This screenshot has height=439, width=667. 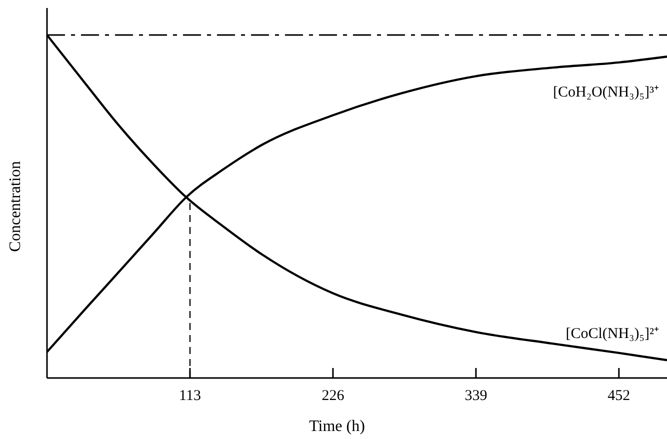 I want to click on x-axis-title: Time (h), so click(x=337, y=426).